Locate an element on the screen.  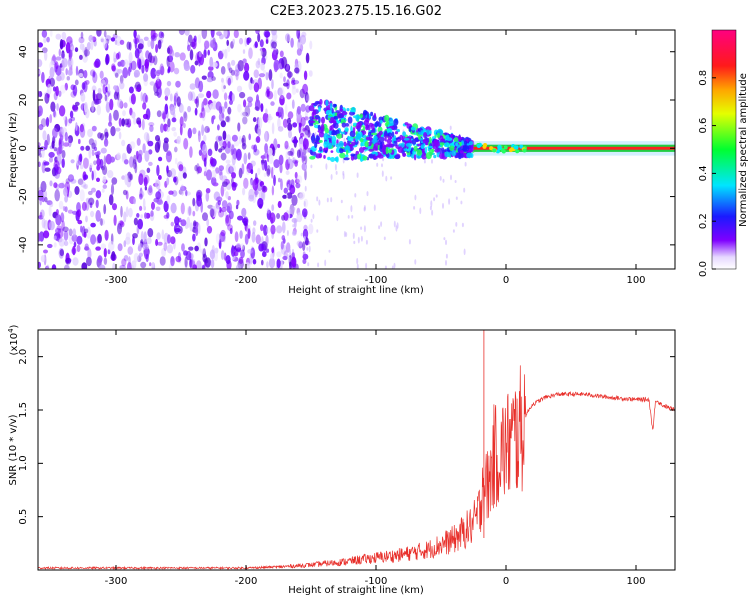
y-tick-label: 1.5 is located at coordinates (23, 410).